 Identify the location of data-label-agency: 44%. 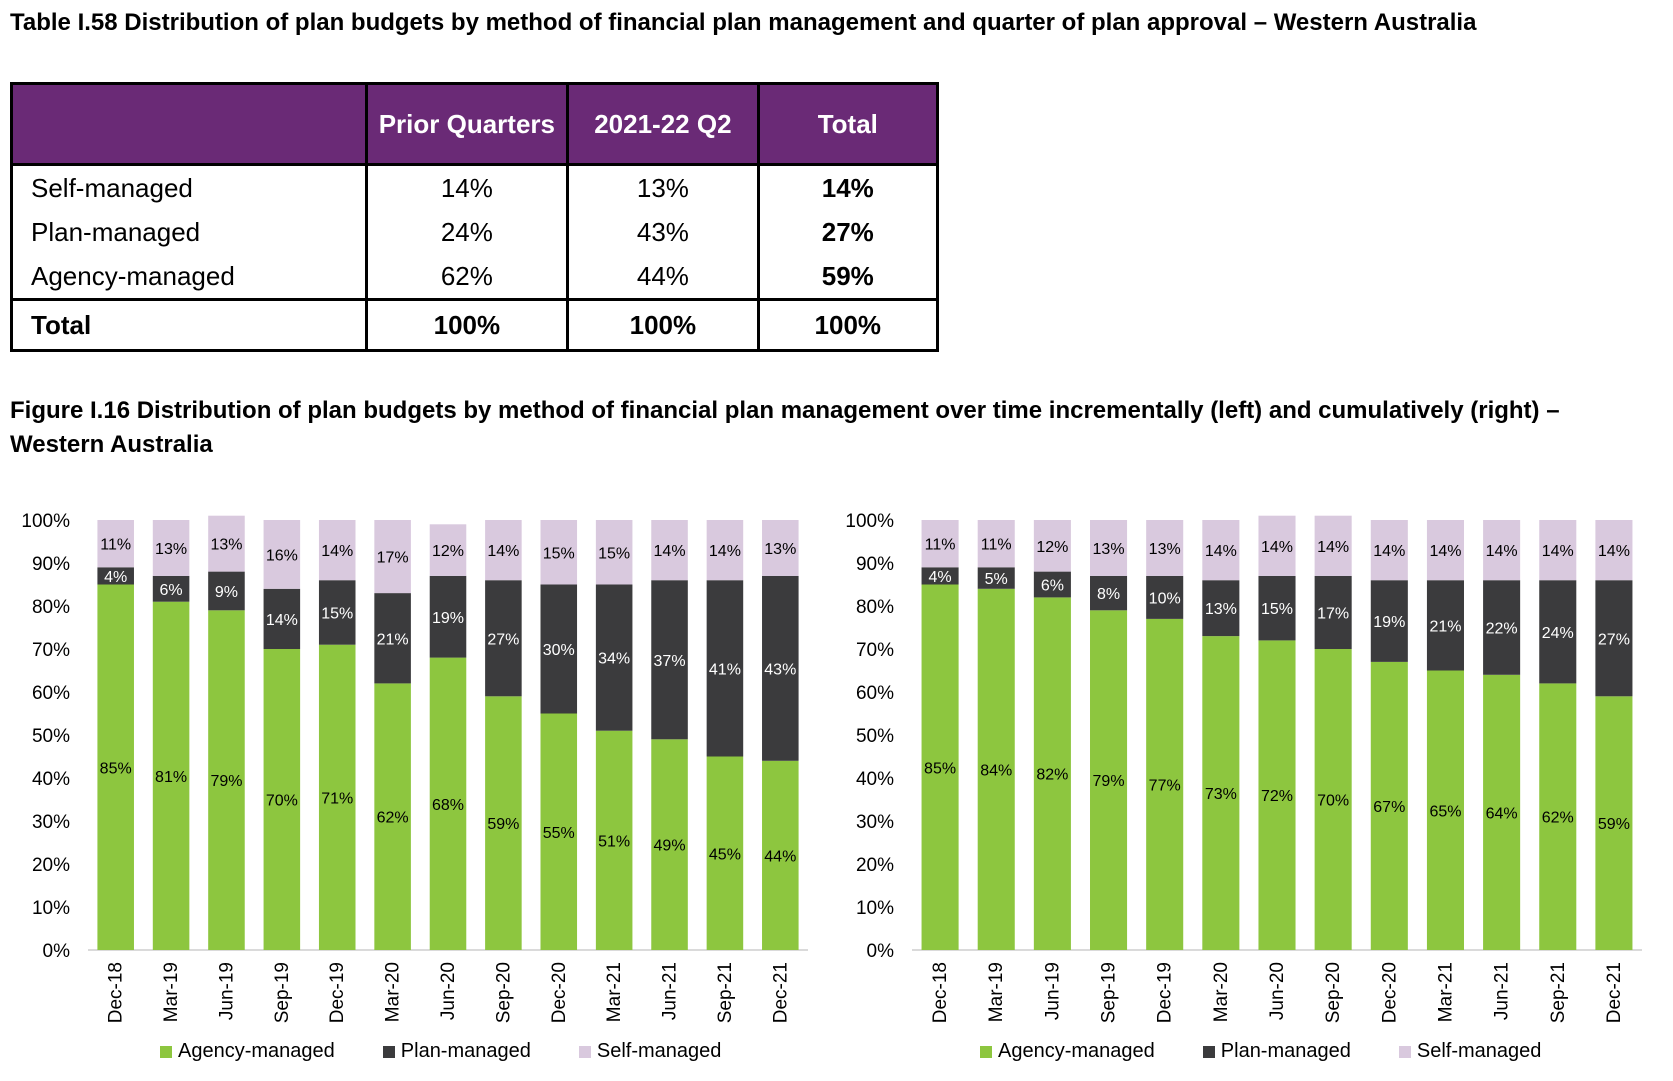
(780, 856).